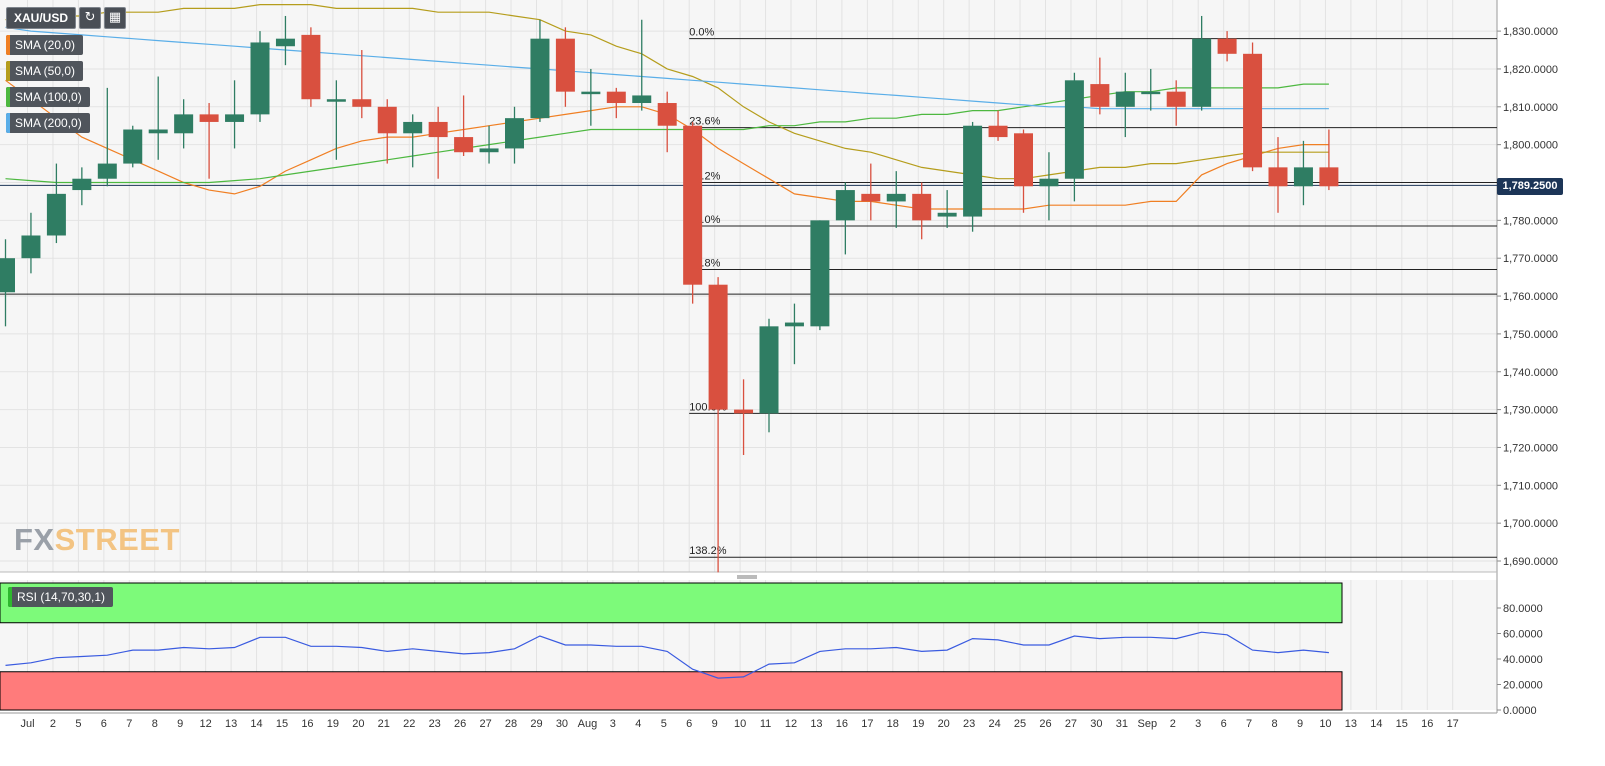 This screenshot has height=766, width=1605. What do you see at coordinates (671, 603) in the screenshot?
I see `rsi-overbought-zone` at bounding box center [671, 603].